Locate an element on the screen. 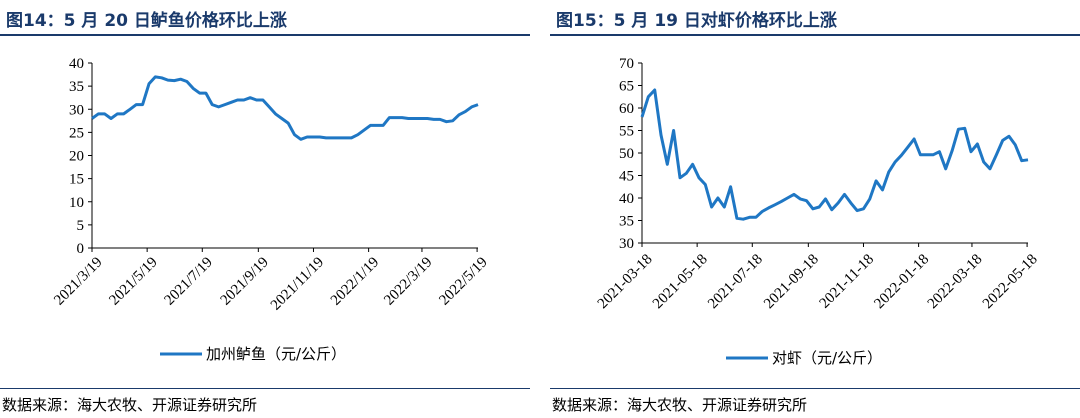  y-tick-label: 70 is located at coordinates (626, 64).